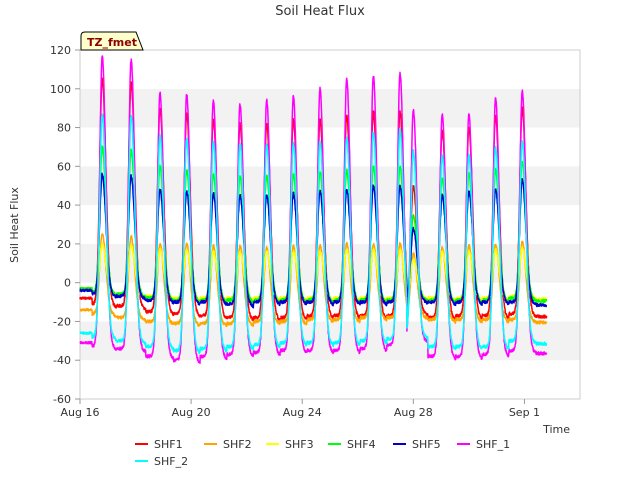 The width and height of the screenshot is (640, 484). What do you see at coordinates (413, 412) in the screenshot?
I see `x-tick-label: Aug 28` at bounding box center [413, 412].